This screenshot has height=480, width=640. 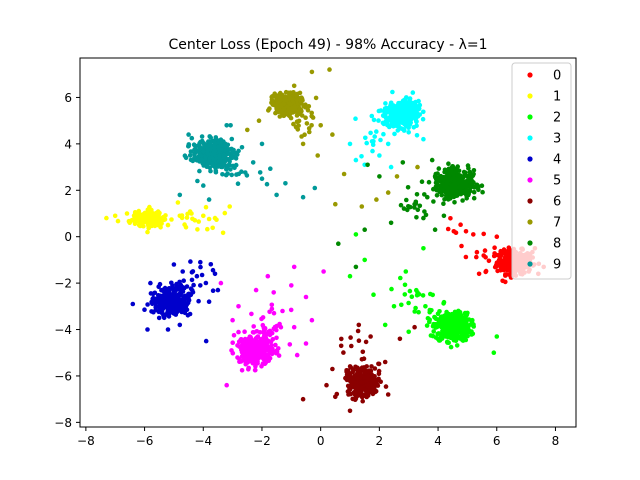 I want to click on y-axis-ticks: −8 −6 −4 −2 0 2 4 6, so click(x=67, y=260).